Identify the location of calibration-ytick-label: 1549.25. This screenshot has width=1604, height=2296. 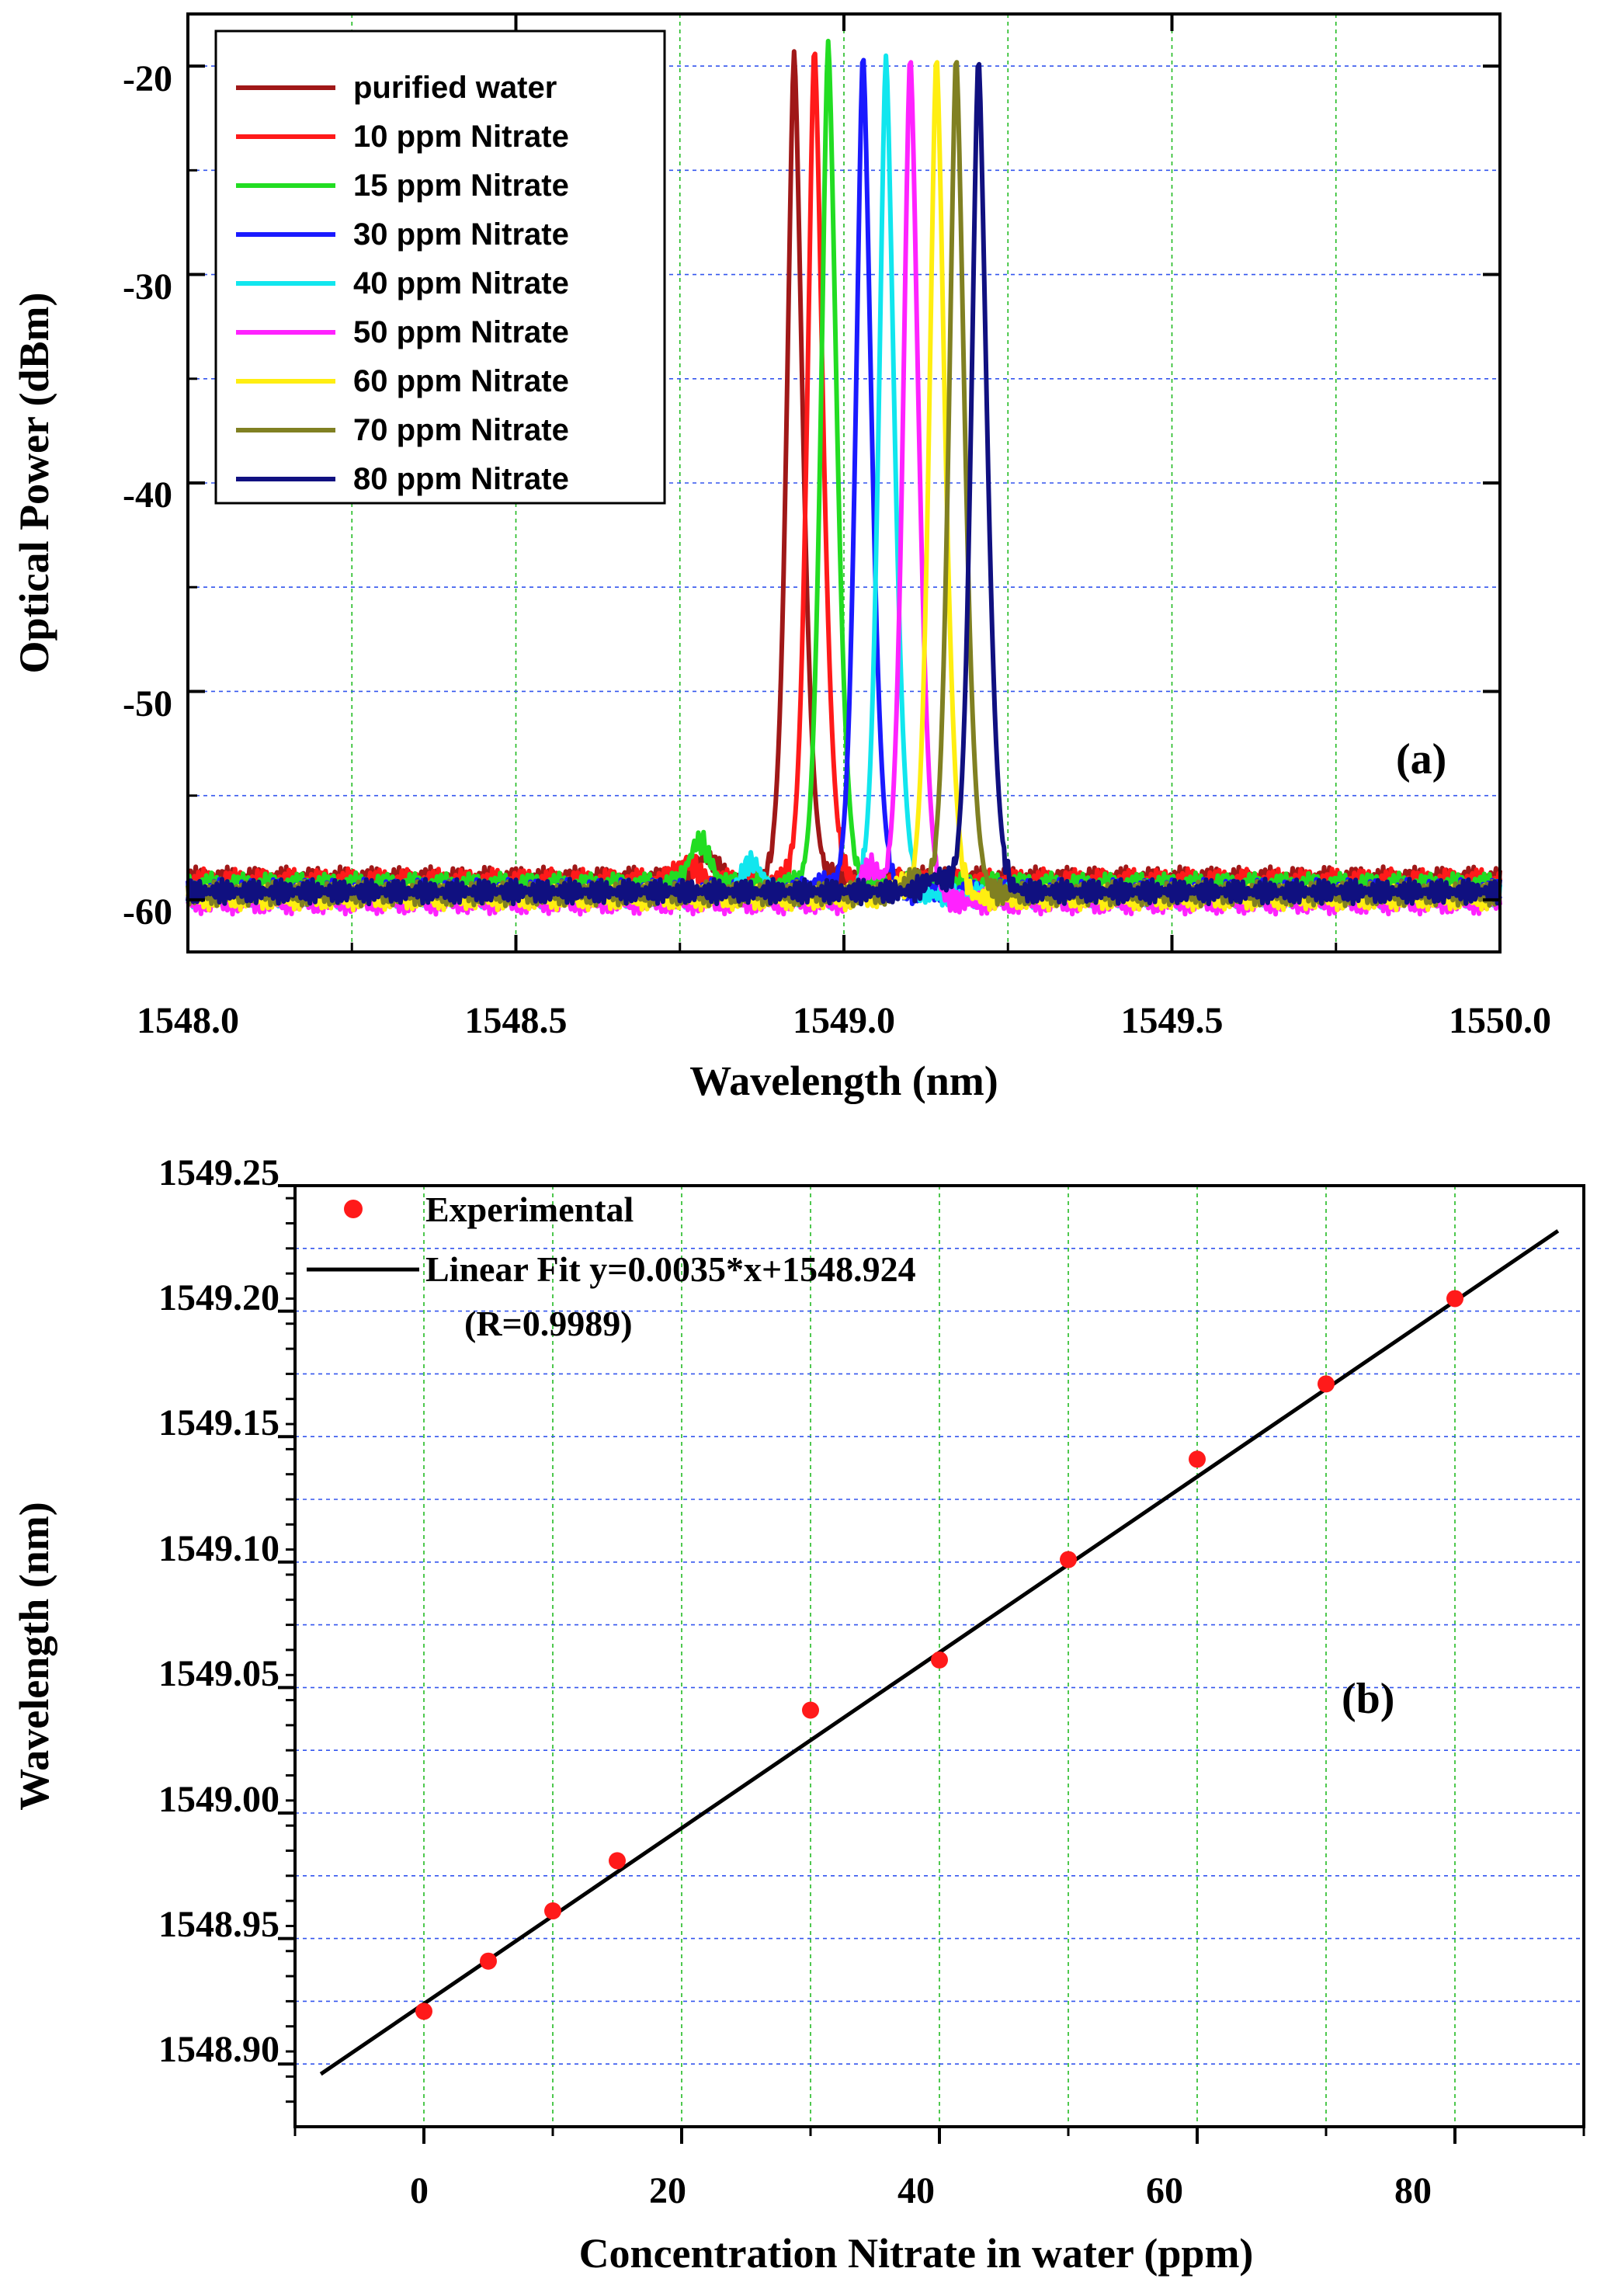
(219, 1173).